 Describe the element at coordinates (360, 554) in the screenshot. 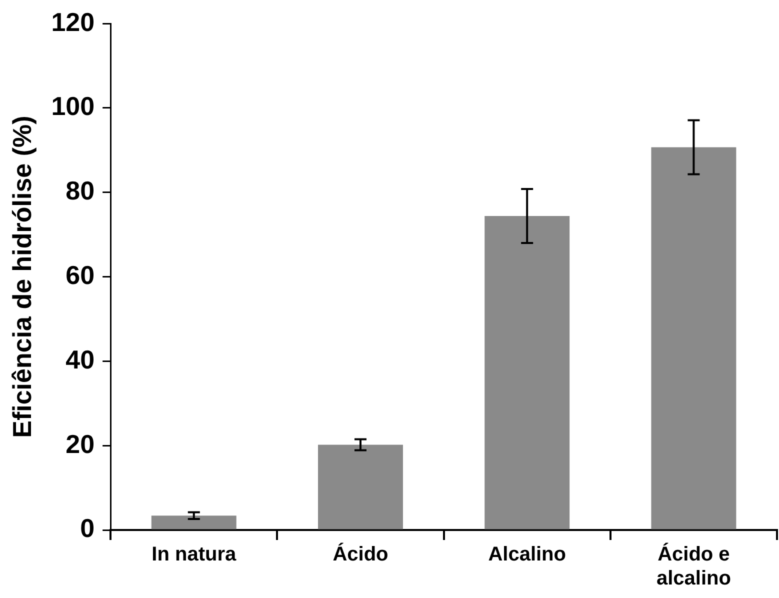

I see `x-tick-label: Ácido` at that location.